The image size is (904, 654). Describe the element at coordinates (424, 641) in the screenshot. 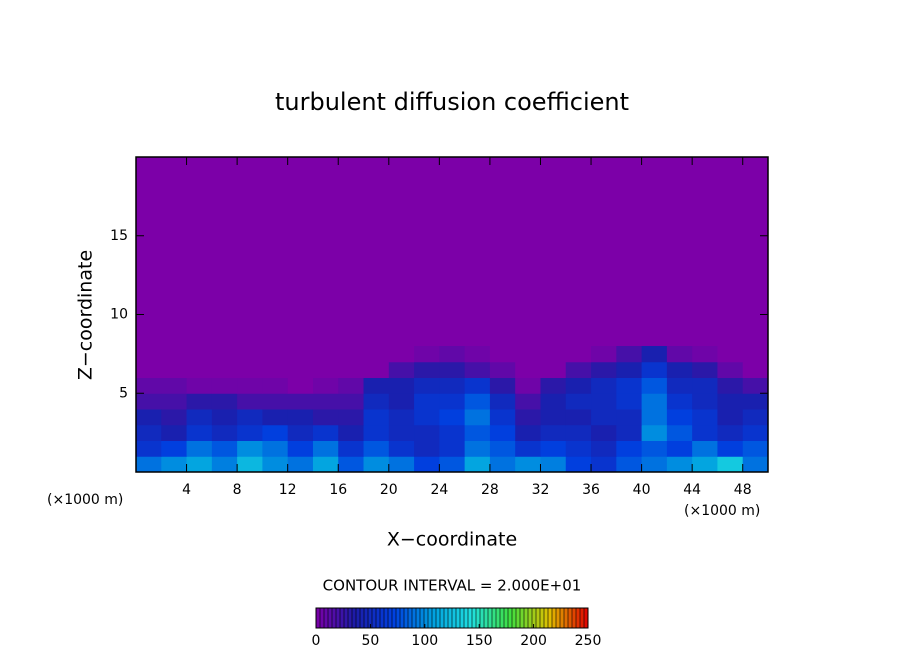

I see `colorbar-tick-label: 100` at that location.